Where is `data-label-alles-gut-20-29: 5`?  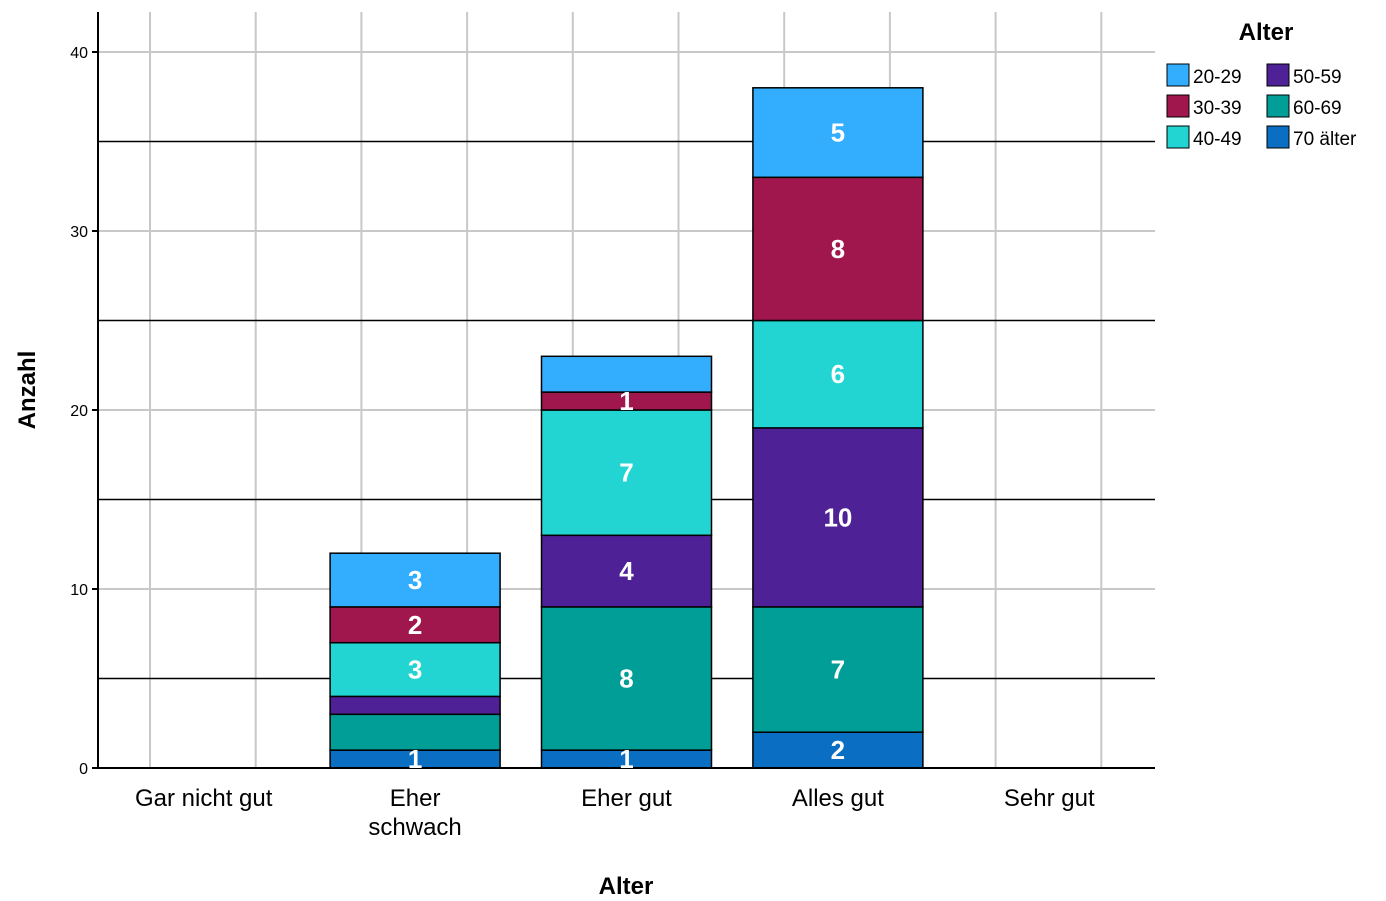 data-label-alles-gut-20-29: 5 is located at coordinates (838, 133).